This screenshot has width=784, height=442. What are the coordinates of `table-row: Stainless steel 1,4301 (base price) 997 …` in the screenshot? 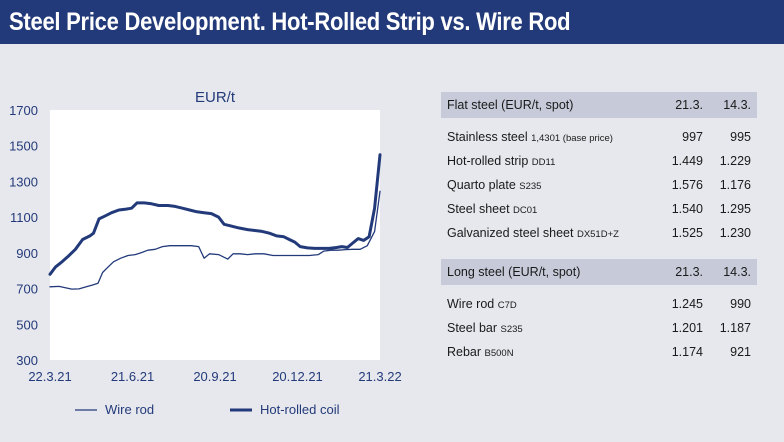 It's located at (599, 137).